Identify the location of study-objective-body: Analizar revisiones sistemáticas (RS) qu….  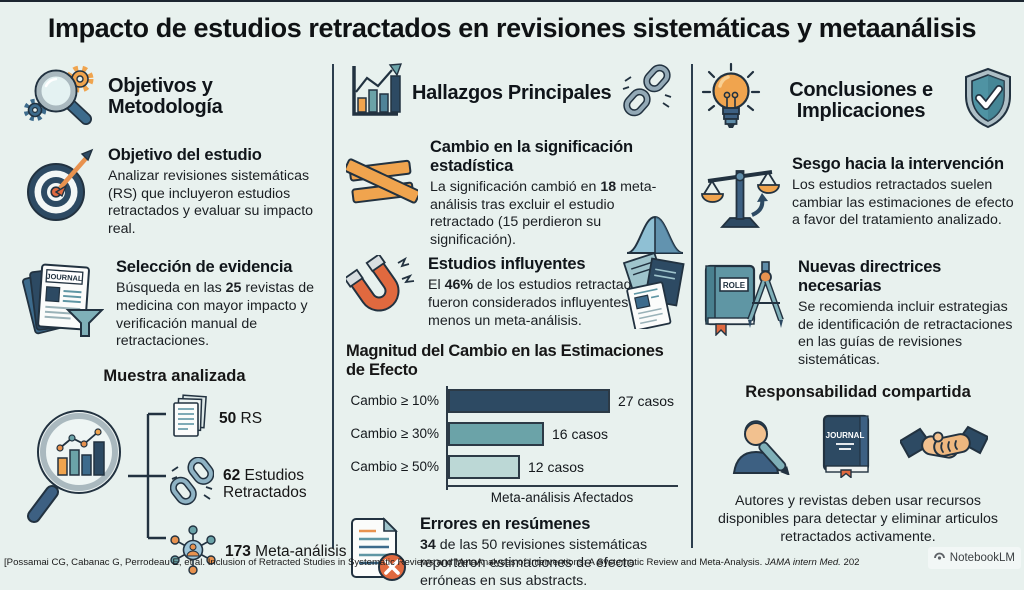
(211, 202).